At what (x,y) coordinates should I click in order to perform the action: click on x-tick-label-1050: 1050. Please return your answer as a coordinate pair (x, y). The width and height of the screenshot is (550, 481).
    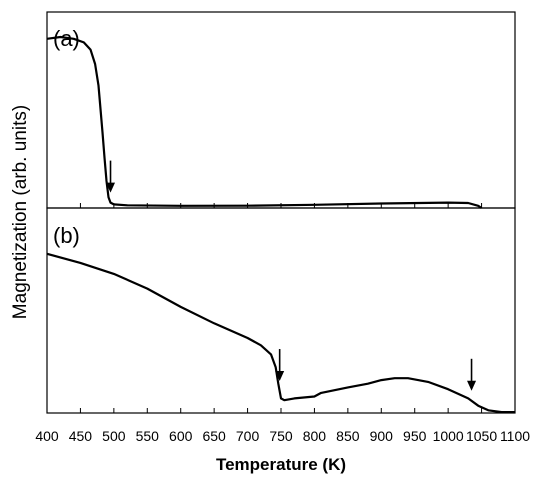
    Looking at the image, I should click on (481, 436).